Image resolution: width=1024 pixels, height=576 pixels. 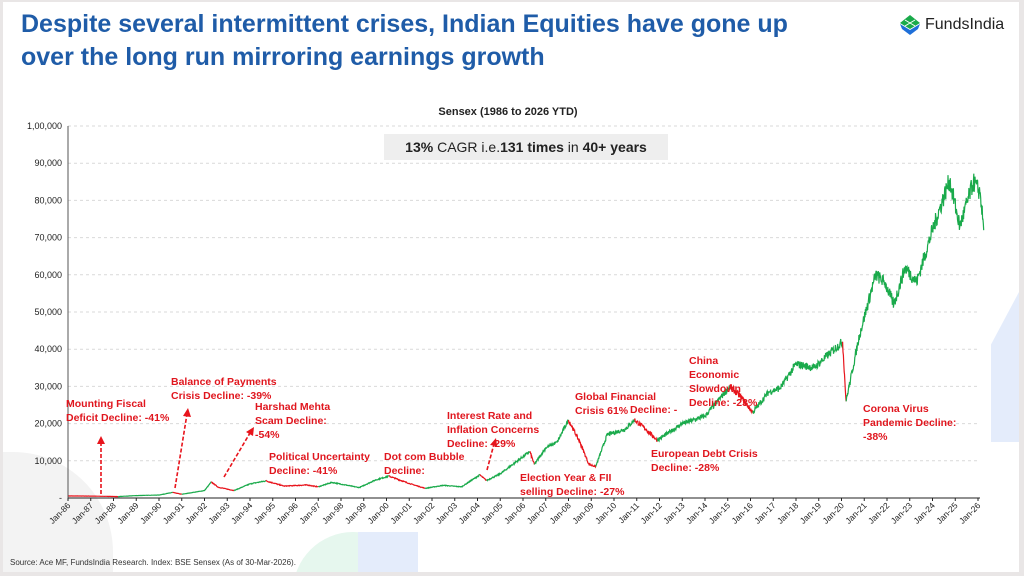 I want to click on annotation-global-financial-crisis: Global Financial Crisis 61%, so click(x=616, y=404).